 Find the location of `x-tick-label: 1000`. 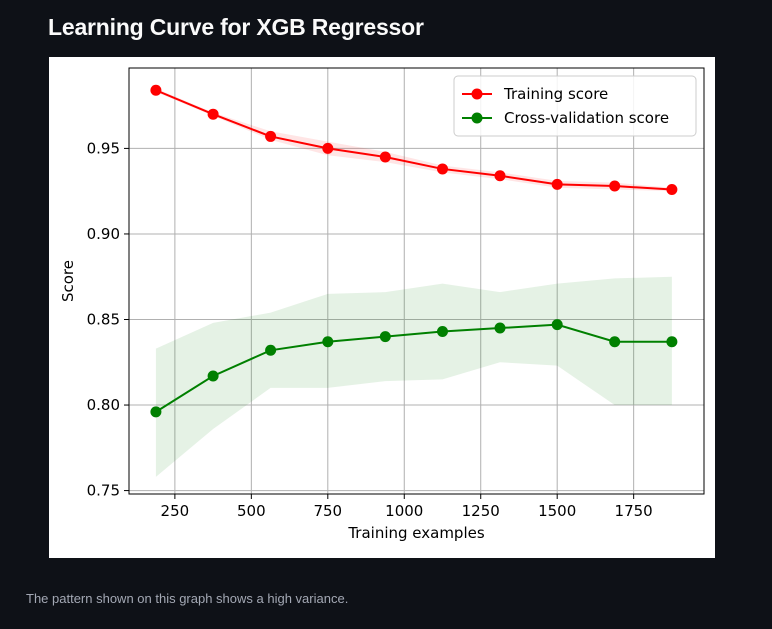

x-tick-label: 1000 is located at coordinates (404, 511).